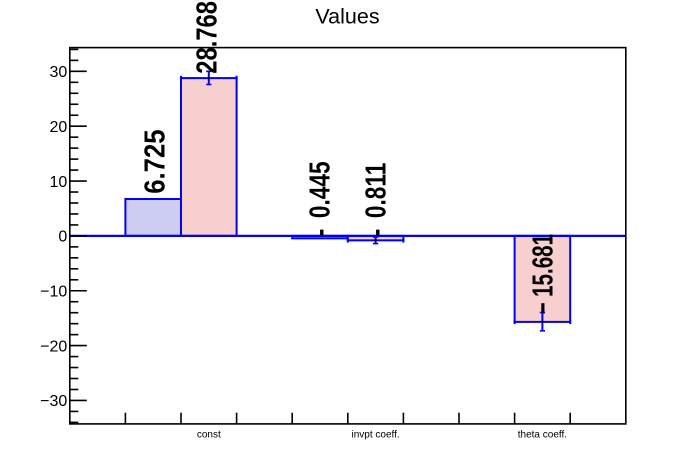 This screenshot has width=696, height=472. What do you see at coordinates (206, 37) in the screenshot?
I see `svg-text: 28.768` at bounding box center [206, 37].